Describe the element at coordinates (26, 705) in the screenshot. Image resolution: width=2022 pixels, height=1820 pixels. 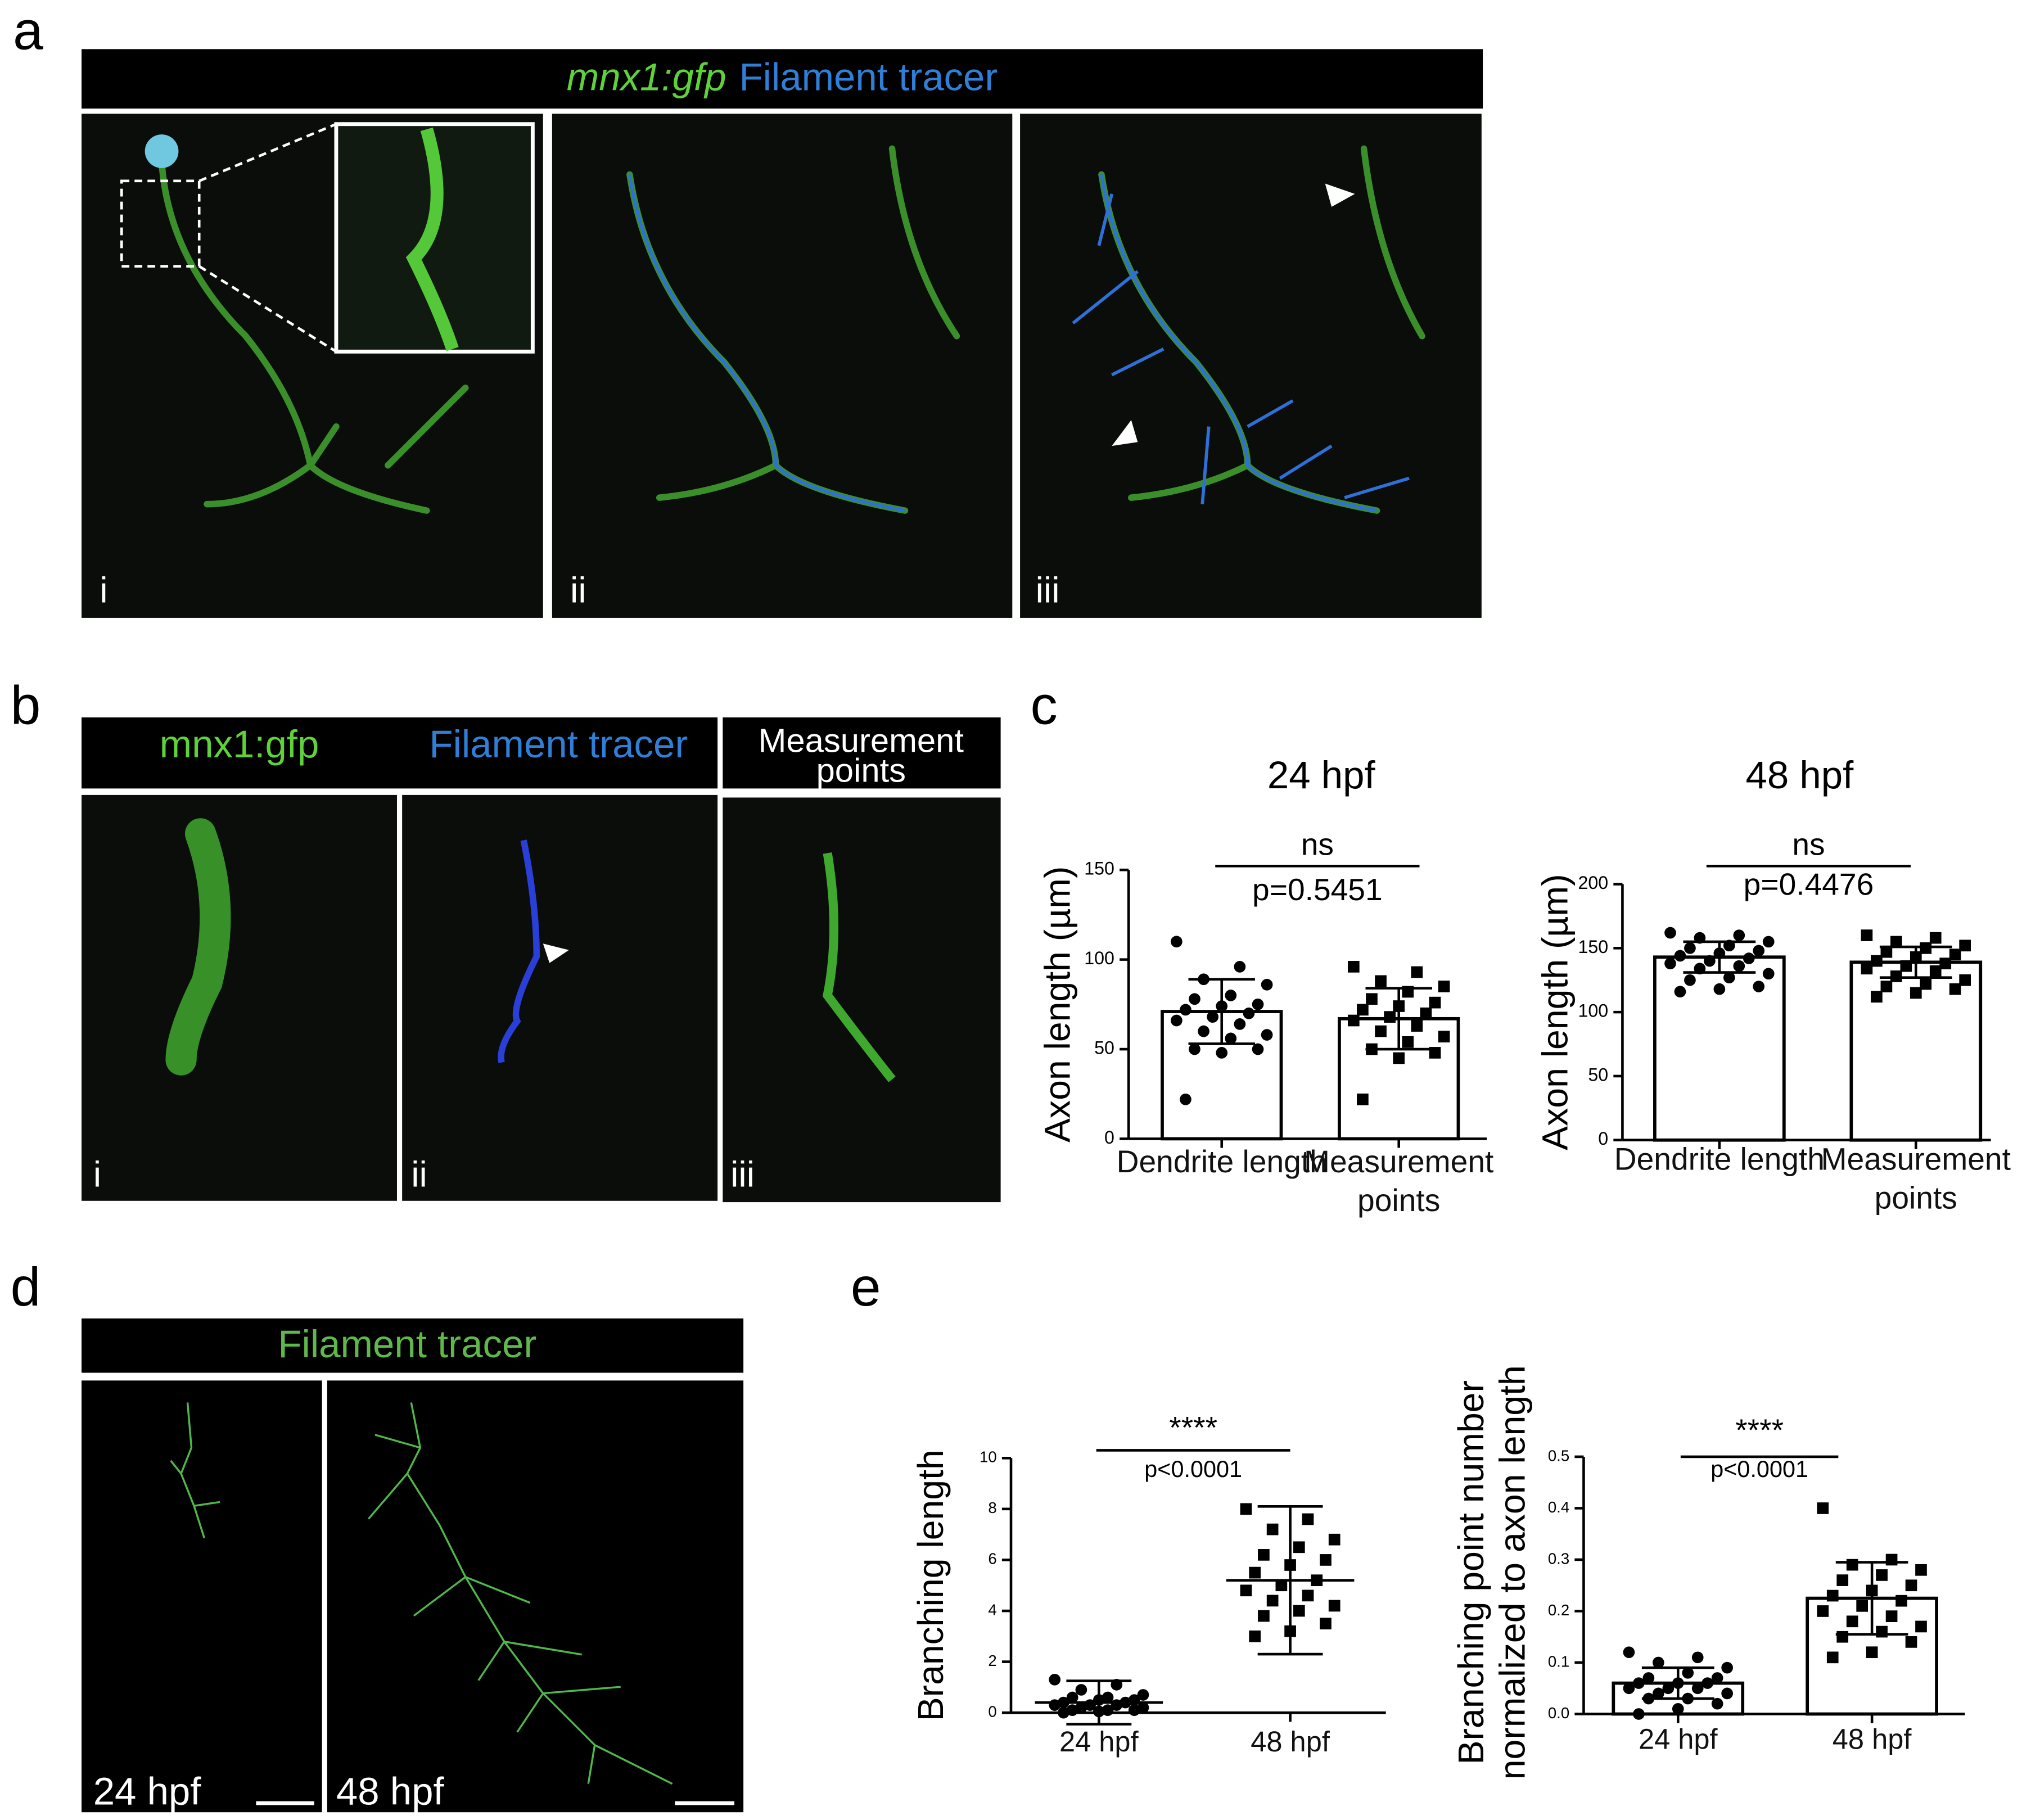
I see `panel-label: b` at that location.